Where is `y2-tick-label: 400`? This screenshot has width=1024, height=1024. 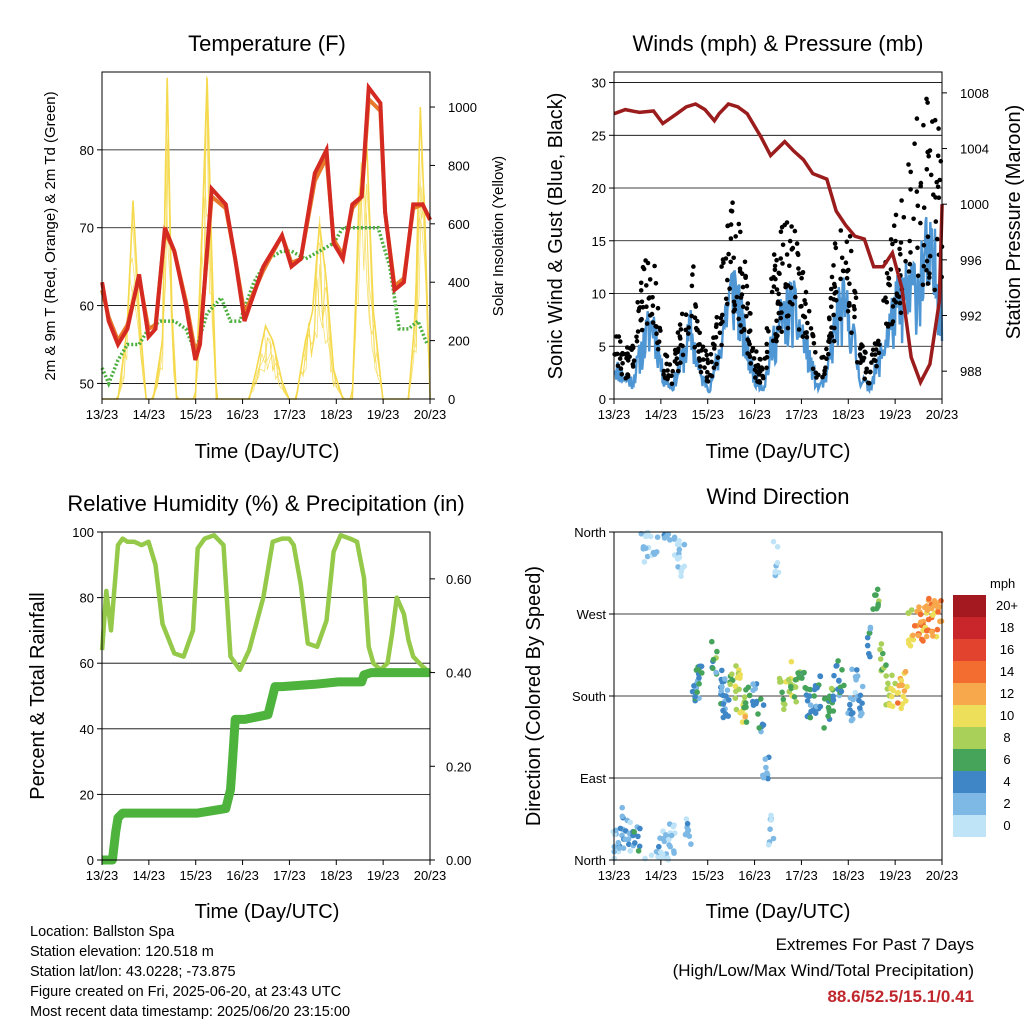 y2-tick-label: 400 is located at coordinates (459, 282).